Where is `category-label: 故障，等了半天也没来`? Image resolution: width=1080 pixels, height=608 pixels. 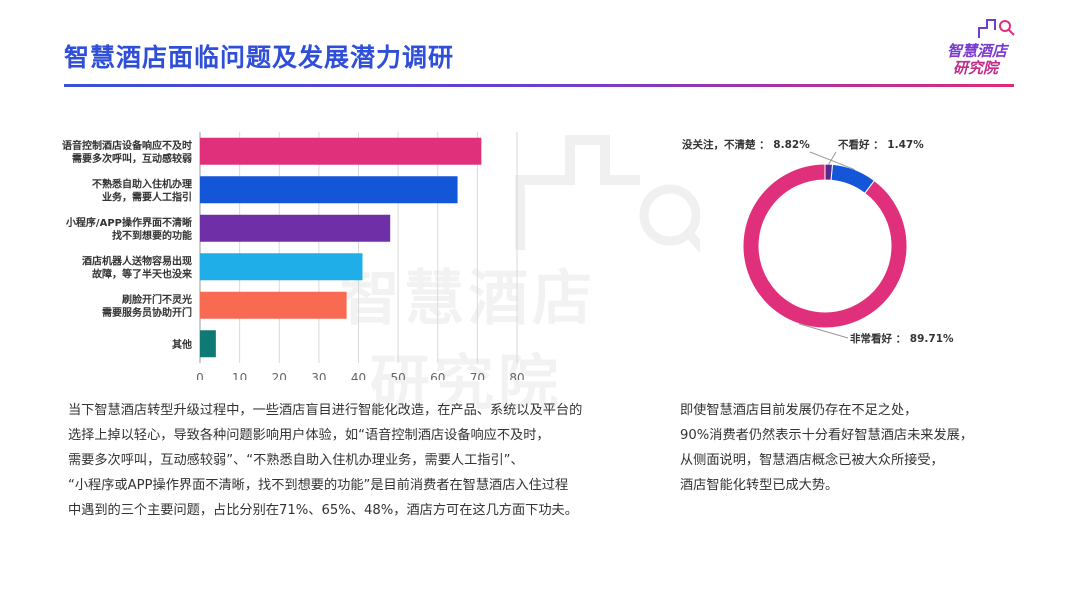 category-label: 故障，等了半天也没来 is located at coordinates (142, 273).